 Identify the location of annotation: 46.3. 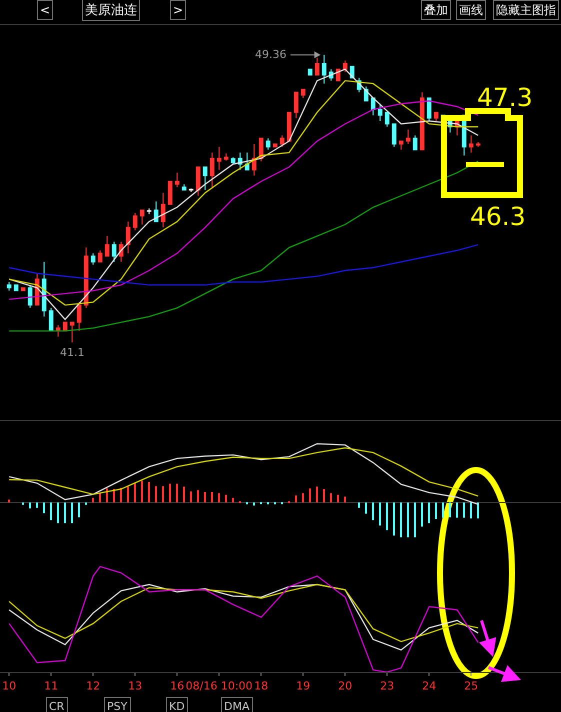
(498, 216).